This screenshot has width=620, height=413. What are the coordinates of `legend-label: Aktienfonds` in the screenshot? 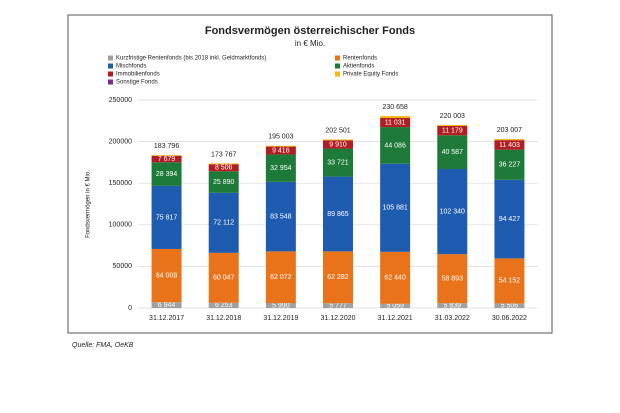 It's located at (358, 67).